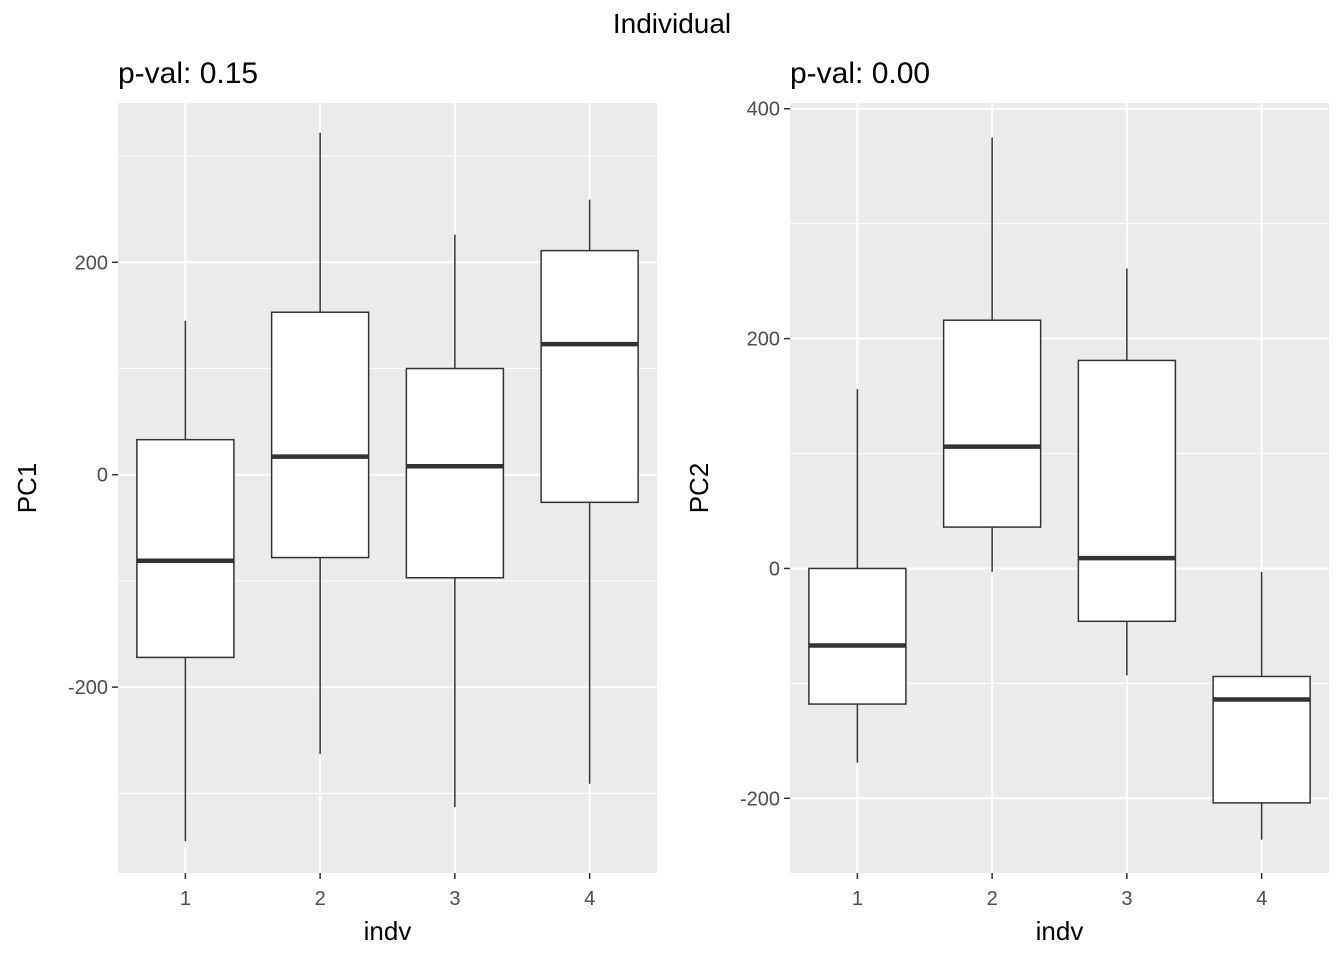 The width and height of the screenshot is (1344, 960). What do you see at coordinates (672, 23) in the screenshot?
I see `figure-title: Individual` at bounding box center [672, 23].